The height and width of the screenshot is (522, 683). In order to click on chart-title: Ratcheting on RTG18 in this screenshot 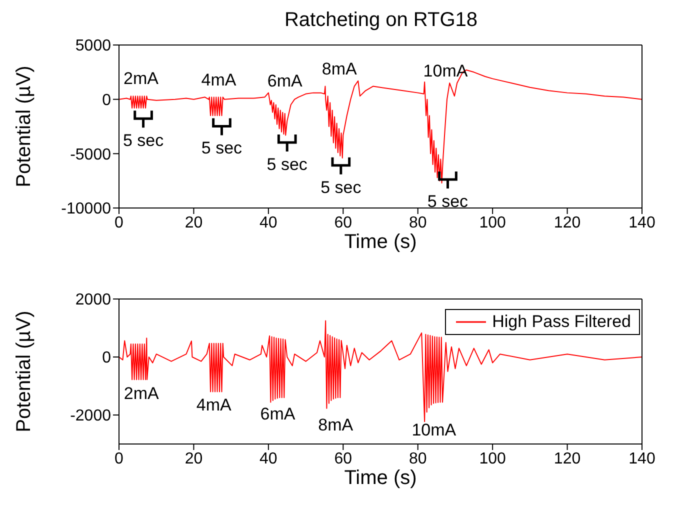, I will do `click(381, 20)`.